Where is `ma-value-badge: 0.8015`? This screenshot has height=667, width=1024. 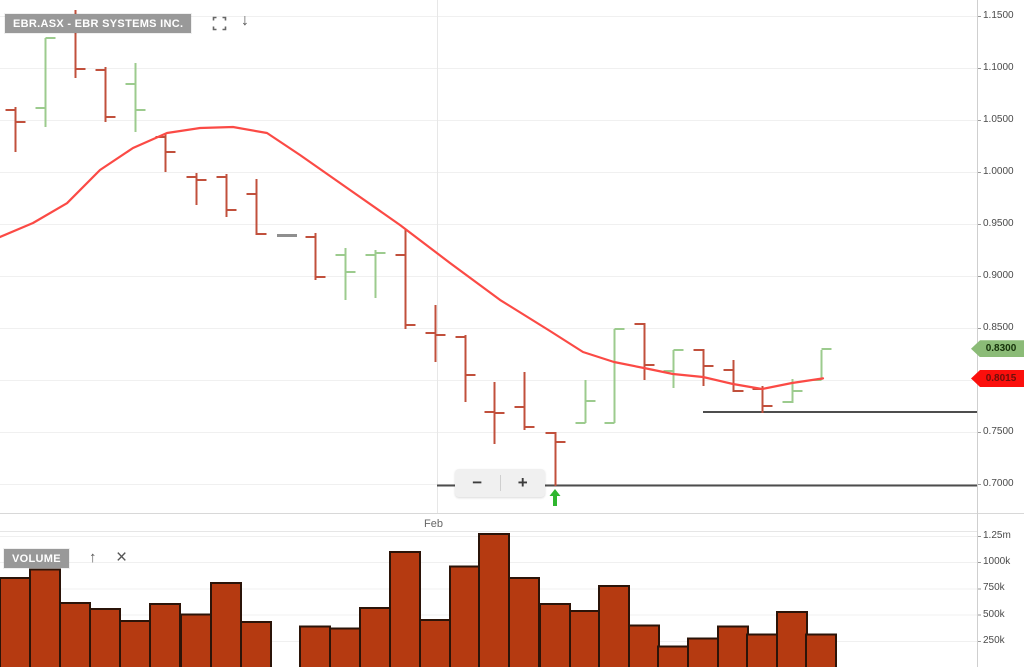
ma-value-badge: 0.8015 is located at coordinates (997, 378).